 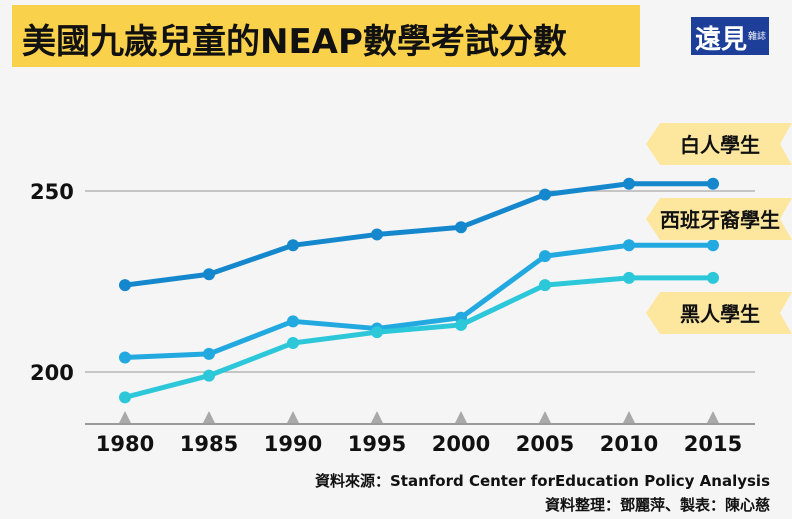 What do you see at coordinates (293, 444) in the screenshot?
I see `x-tick-label: 1990` at bounding box center [293, 444].